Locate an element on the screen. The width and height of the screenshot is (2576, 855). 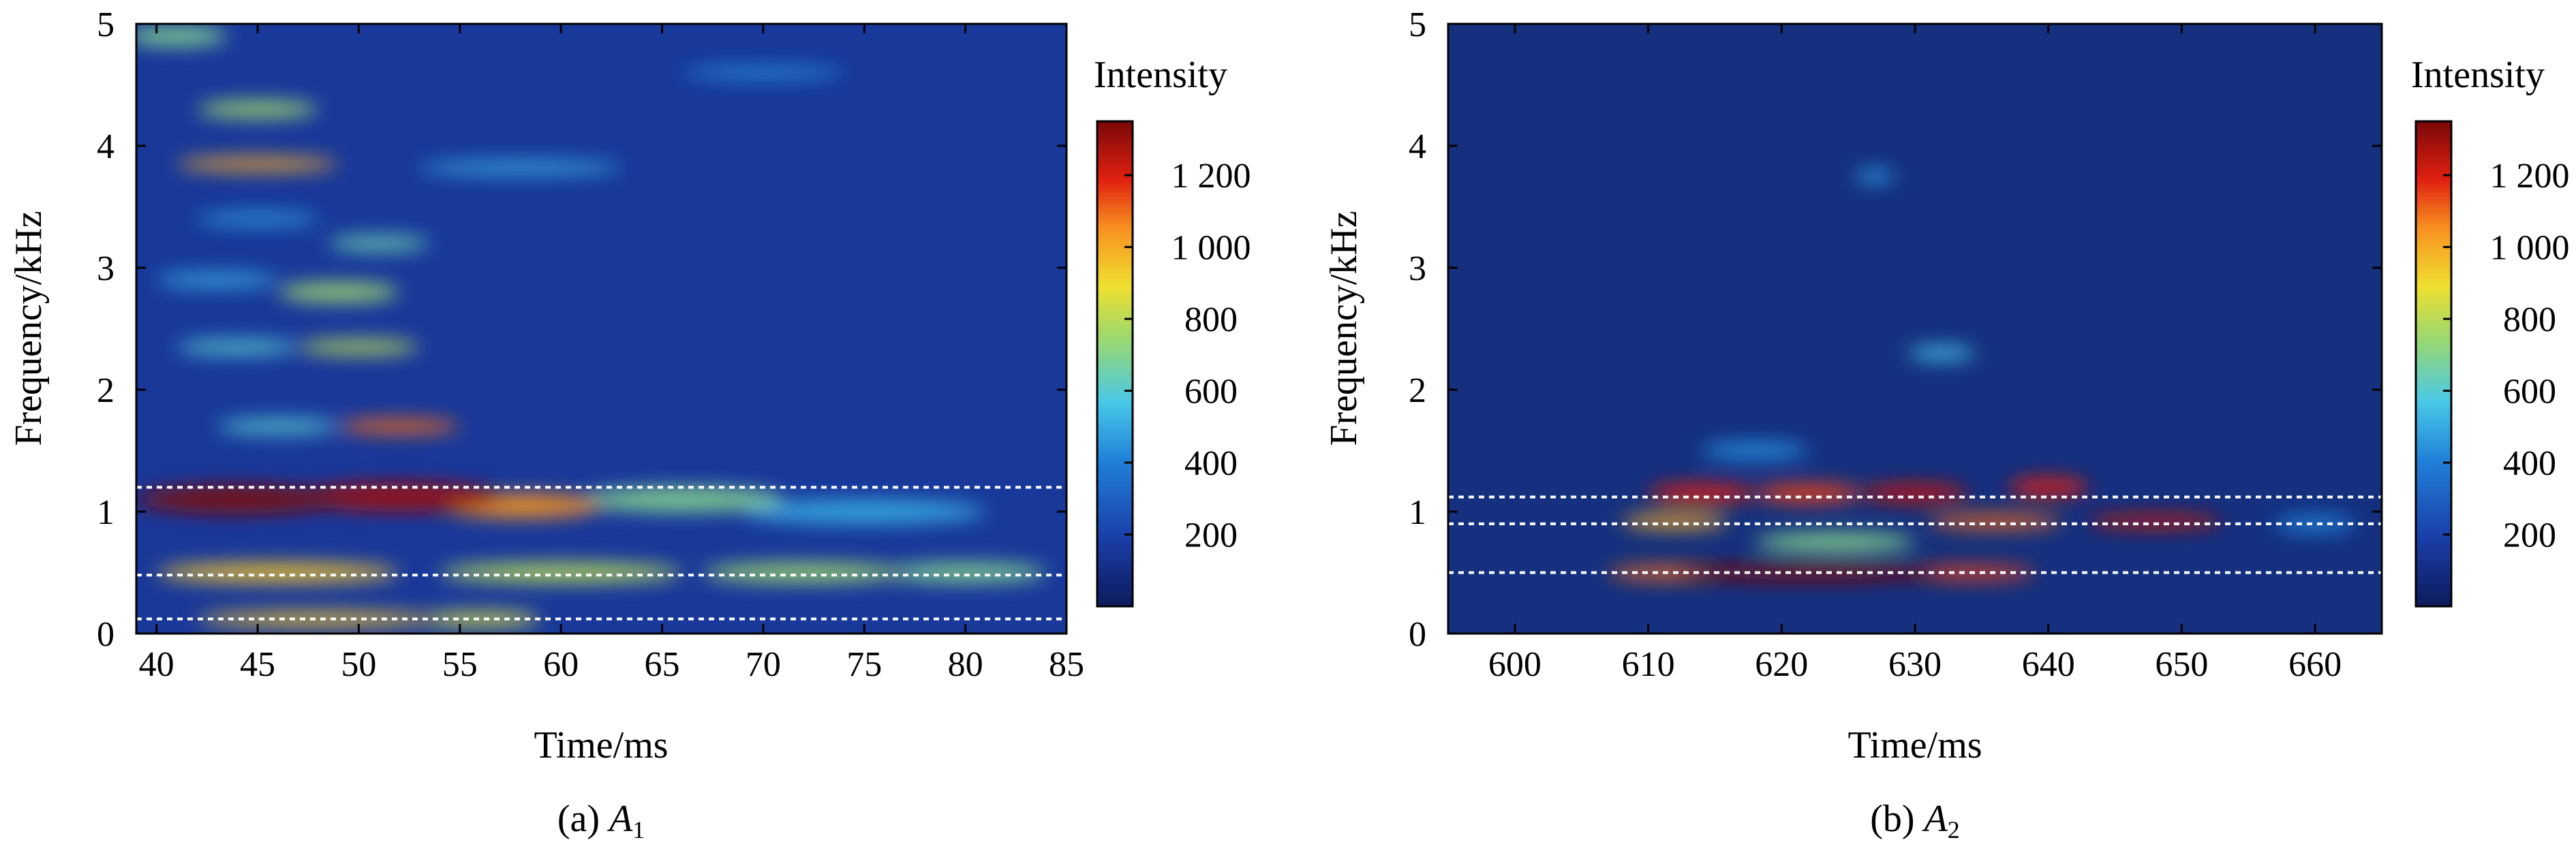
caption-a-subscript: 1 is located at coordinates (638, 829).